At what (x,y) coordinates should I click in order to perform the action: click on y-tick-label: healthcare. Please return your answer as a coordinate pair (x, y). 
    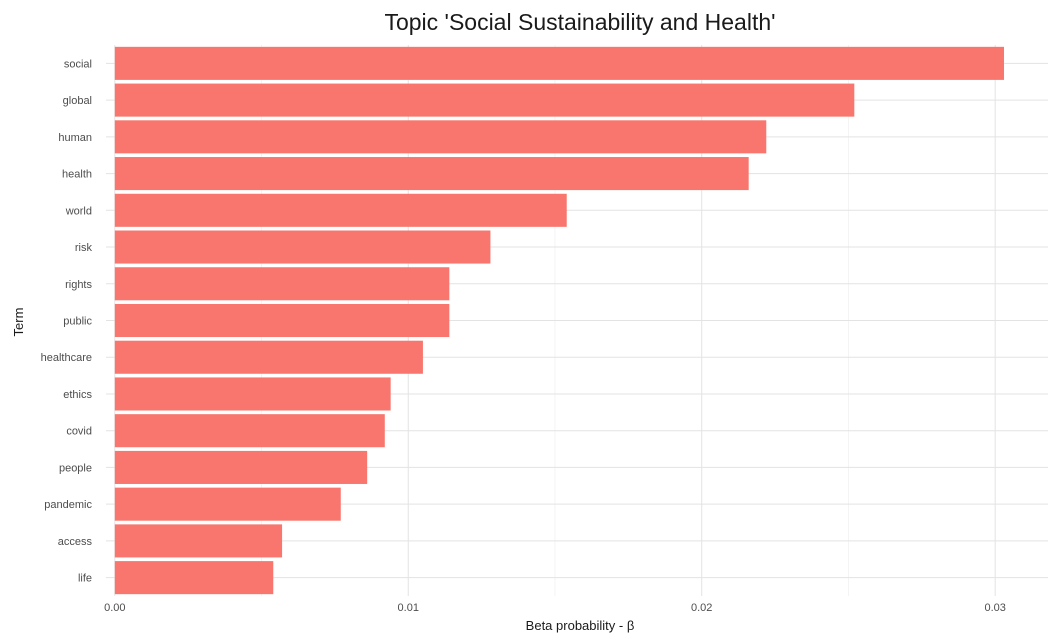
    Looking at the image, I should click on (66, 358).